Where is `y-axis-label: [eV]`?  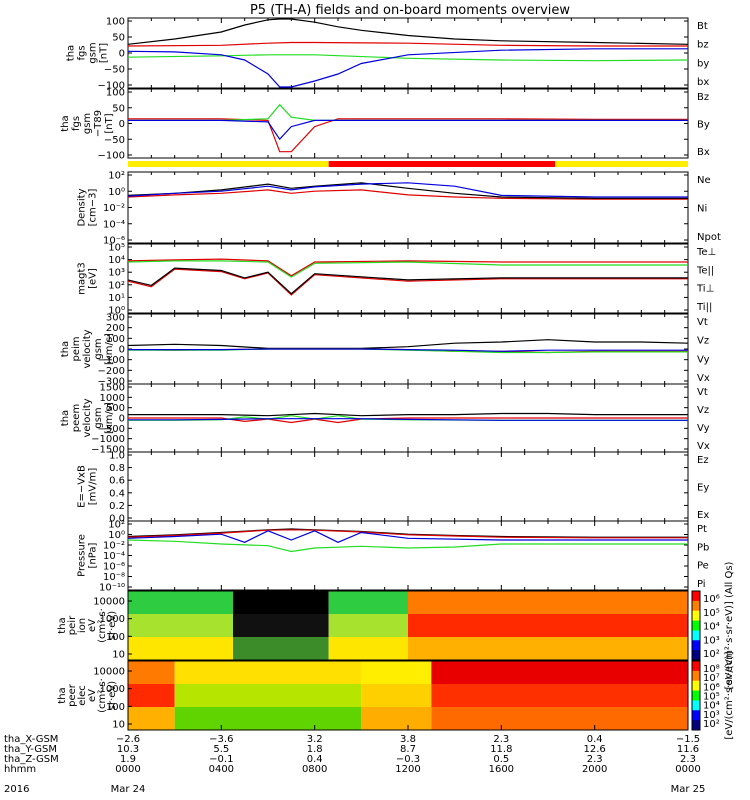
y-axis-label: [eV] is located at coordinates (93, 278).